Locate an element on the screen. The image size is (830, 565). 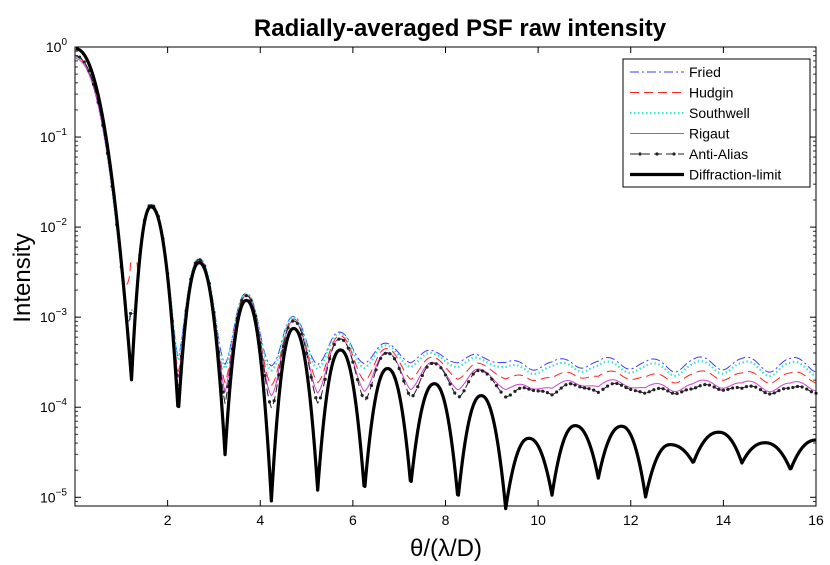
y-tick-exponent: 0 is located at coordinates (64, 42).